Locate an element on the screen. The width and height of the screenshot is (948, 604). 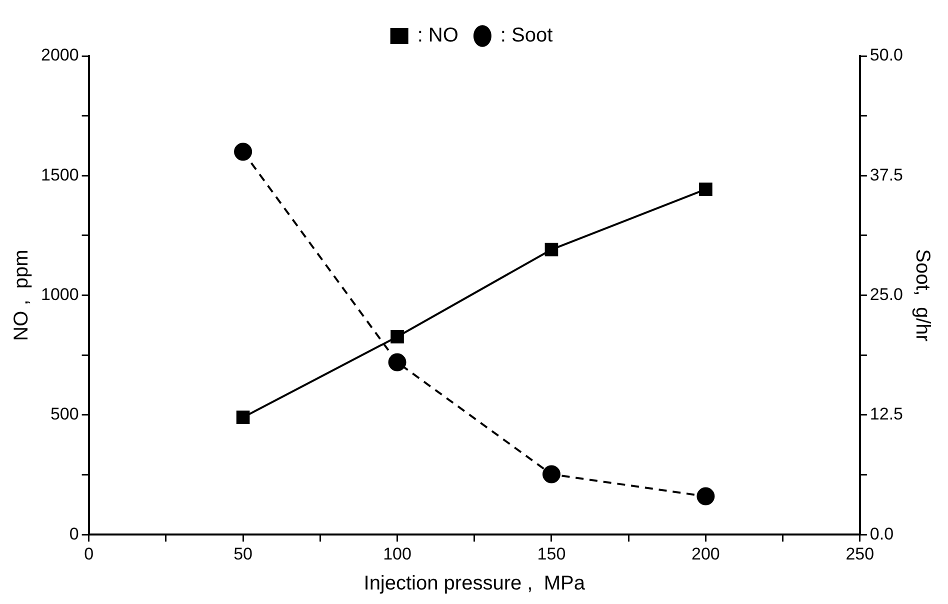
y2-tick-label: 37.5 is located at coordinates (887, 174).